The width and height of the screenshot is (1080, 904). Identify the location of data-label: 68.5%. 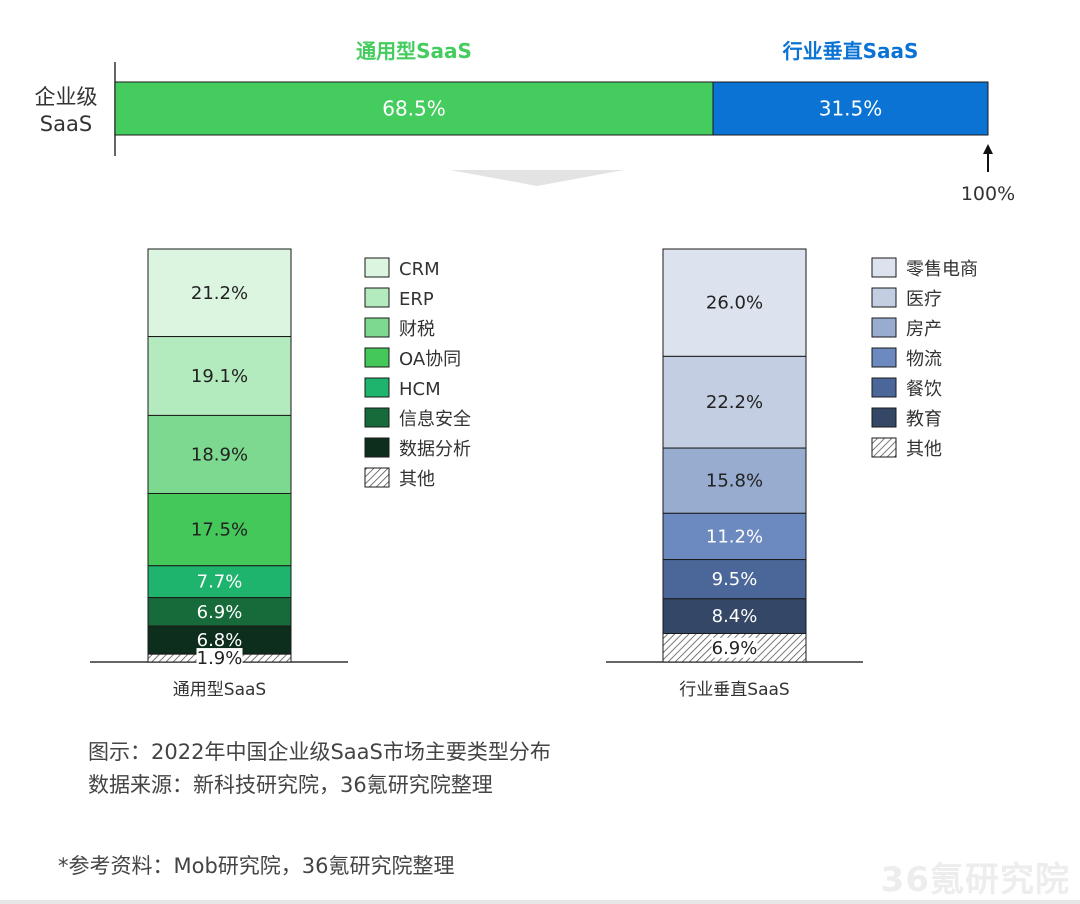
(414, 109).